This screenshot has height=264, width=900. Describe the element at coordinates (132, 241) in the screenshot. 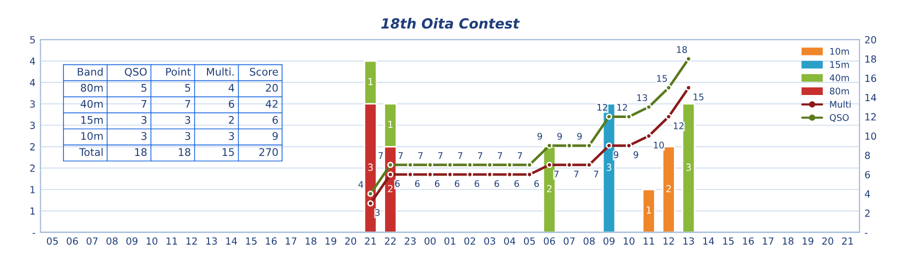

I see `x-tick-label: 09` at that location.